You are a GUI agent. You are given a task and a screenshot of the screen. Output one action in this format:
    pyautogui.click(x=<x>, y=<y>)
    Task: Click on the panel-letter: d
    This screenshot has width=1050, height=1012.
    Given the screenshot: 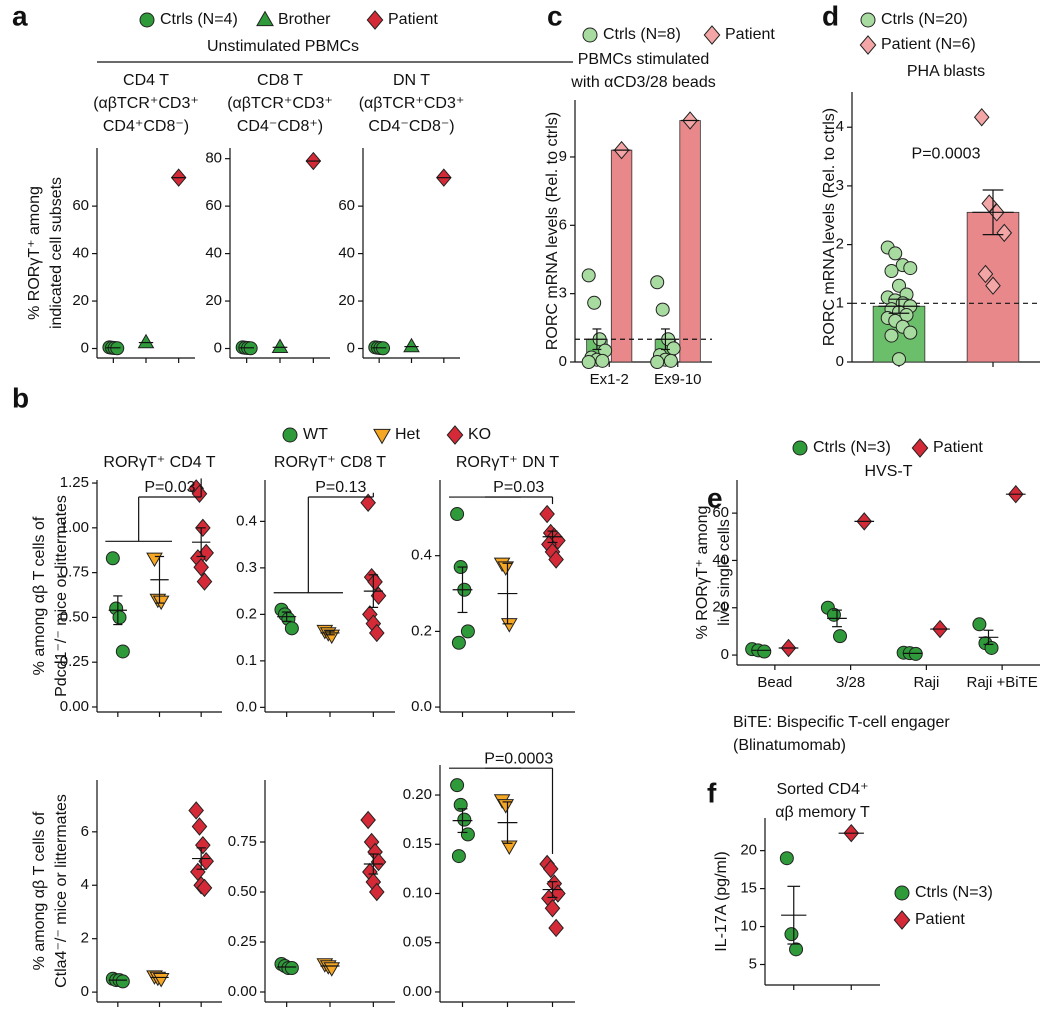 What is the action you would take?
    pyautogui.click(x=830, y=15)
    